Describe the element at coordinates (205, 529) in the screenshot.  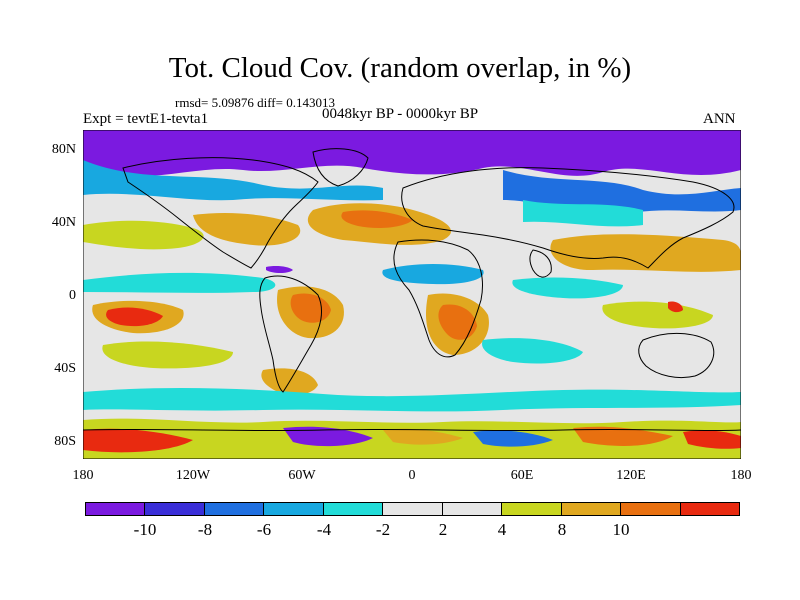
I see `colorbar-label: -8` at that location.